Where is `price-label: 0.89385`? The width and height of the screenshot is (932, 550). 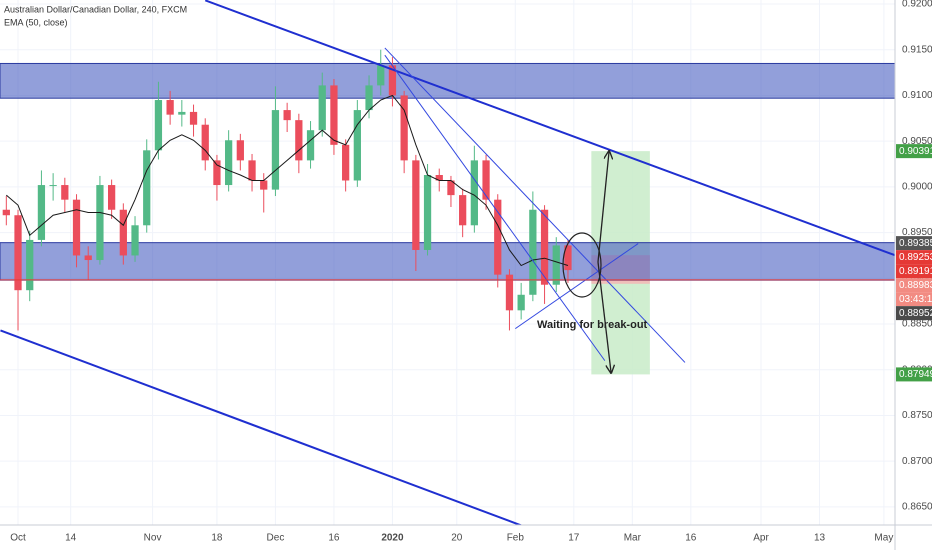
price-label: 0.89385 is located at coordinates (915, 243).